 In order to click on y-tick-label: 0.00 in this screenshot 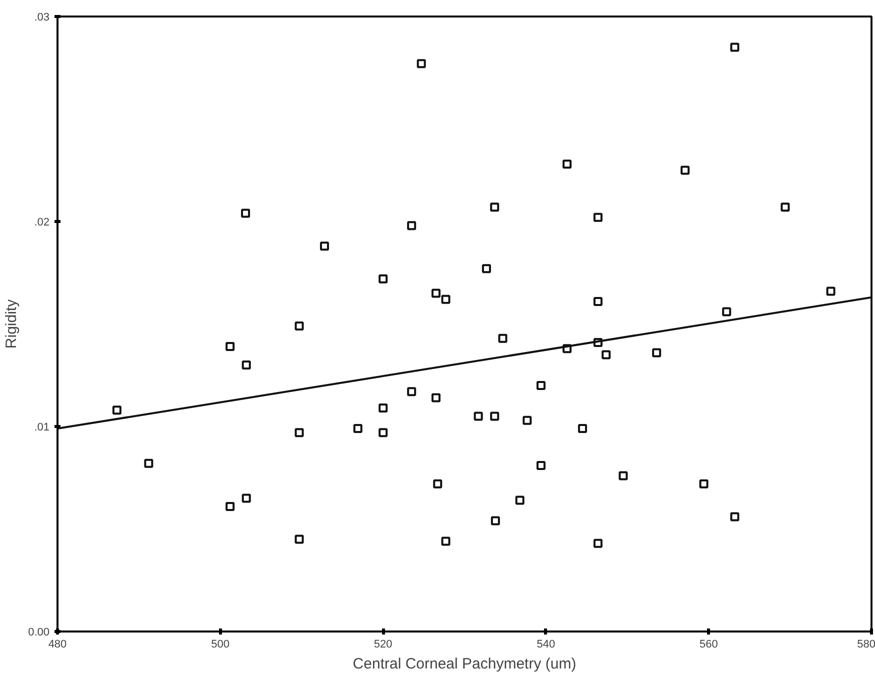, I will do `click(39, 632)`.